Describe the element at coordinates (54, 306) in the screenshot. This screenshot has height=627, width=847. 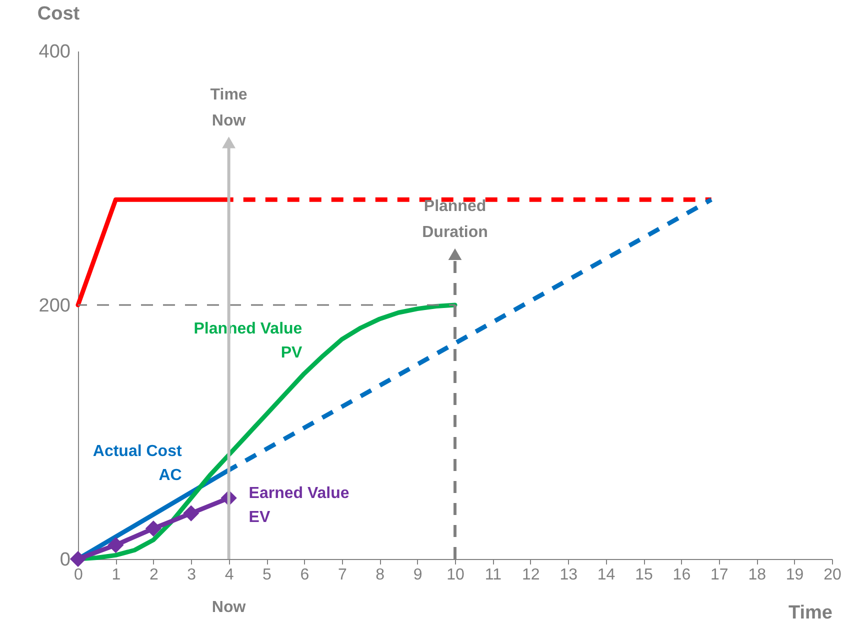
I see `y-tick-label: 200` at that location.